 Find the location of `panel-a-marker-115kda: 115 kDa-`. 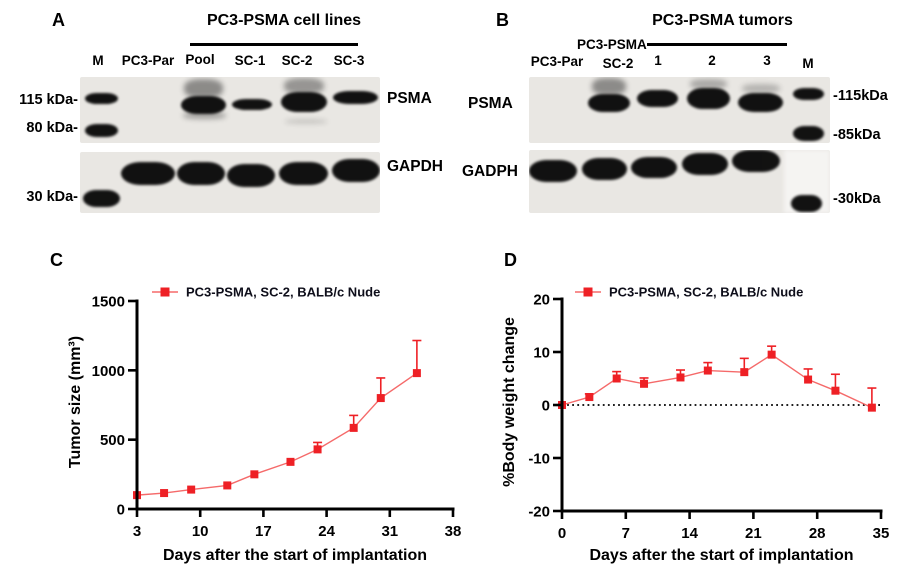

panel-a-marker-115kda: 115 kDa- is located at coordinates (48, 100).